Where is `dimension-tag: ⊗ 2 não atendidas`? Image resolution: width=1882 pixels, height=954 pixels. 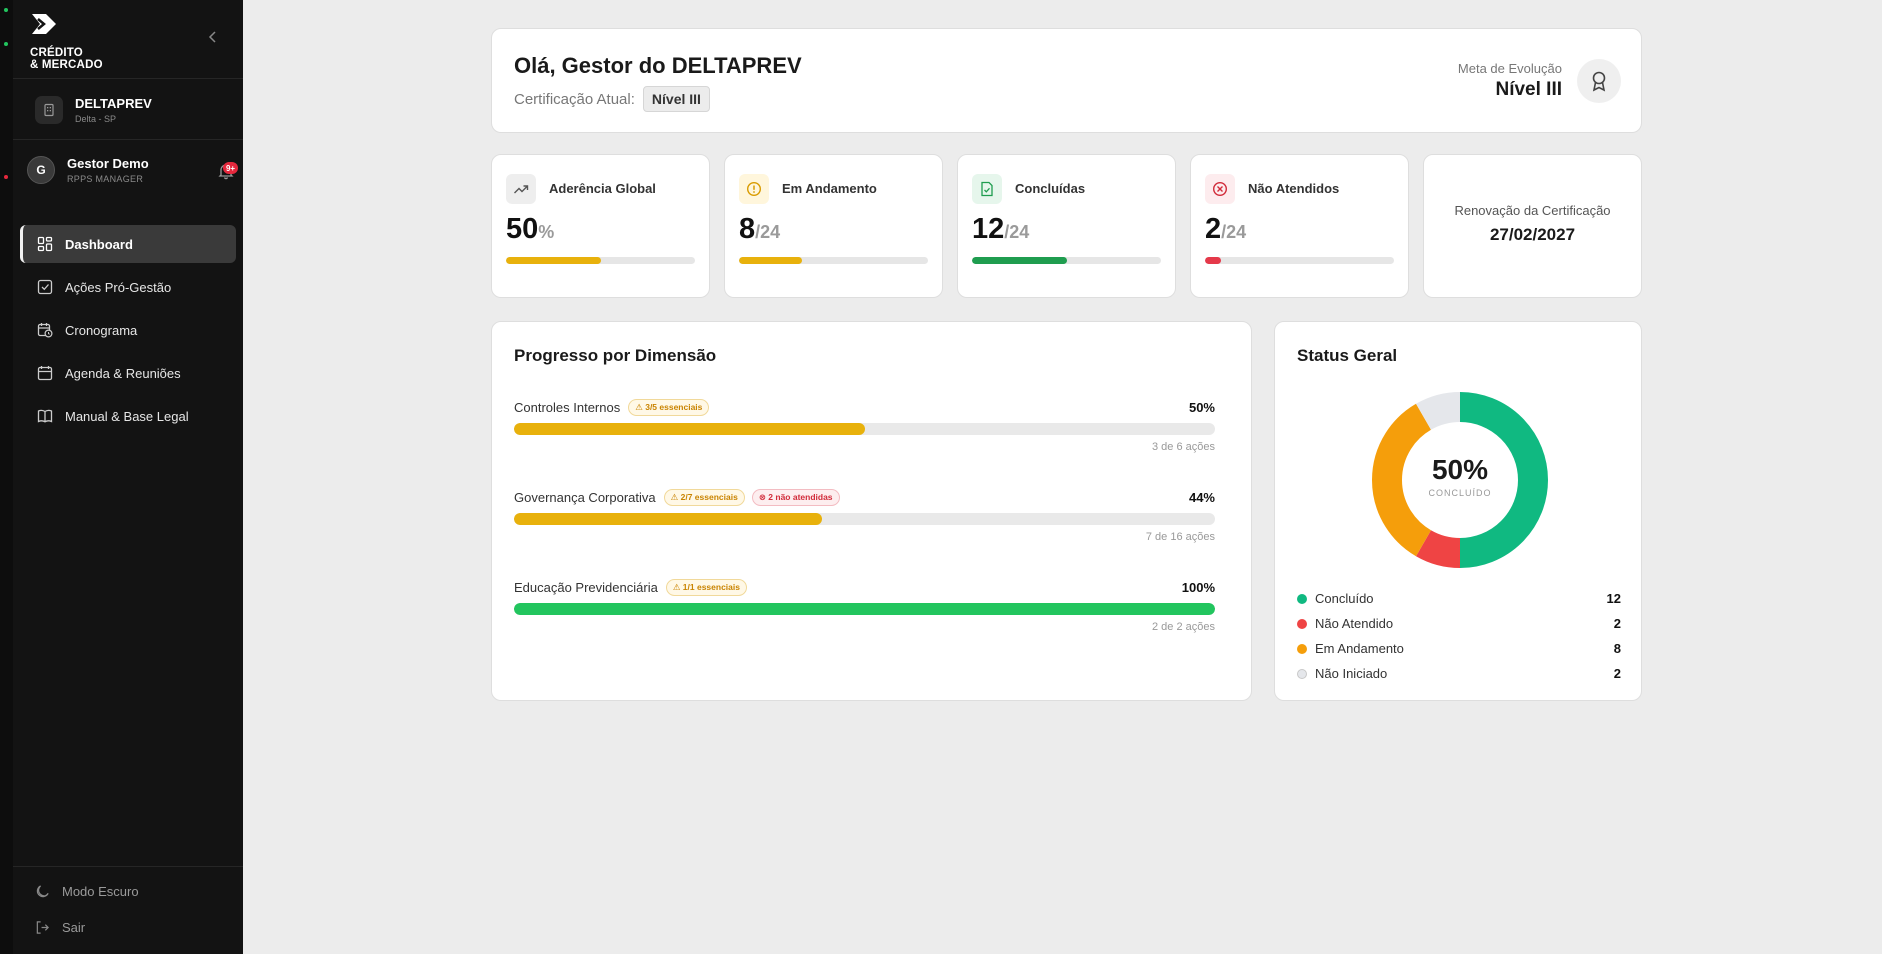
dimension-tag: ⊗ 2 não atendidas is located at coordinates (795, 497).